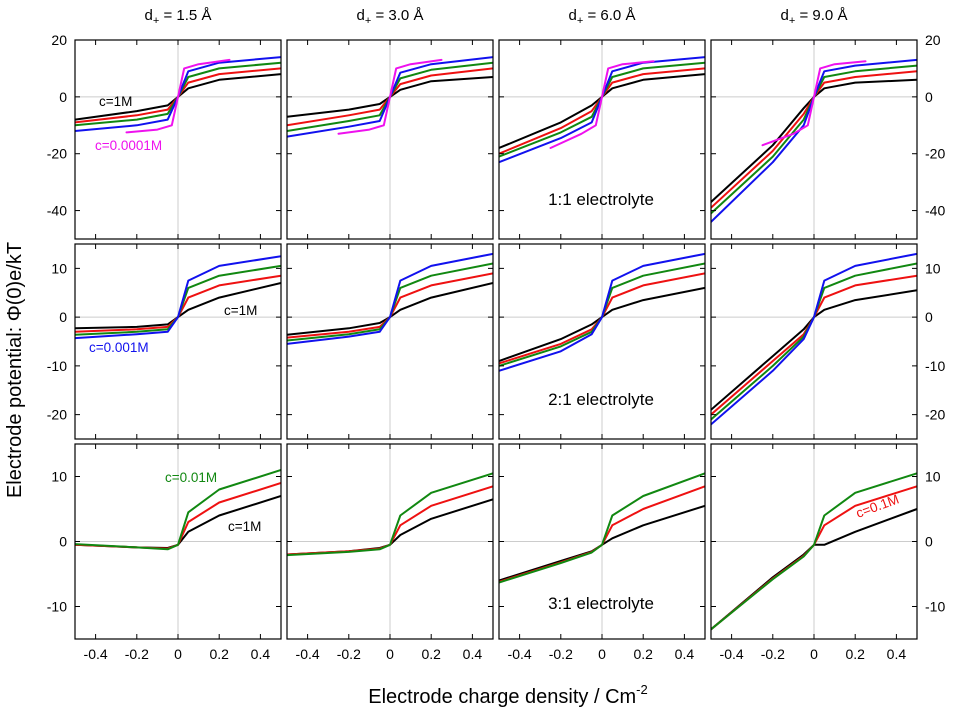 This screenshot has width=956, height=713. I want to click on panel-r2-c3: 10 0 -10 -0.4 -0.2 0 0.2 0.4, so click(827, 552).